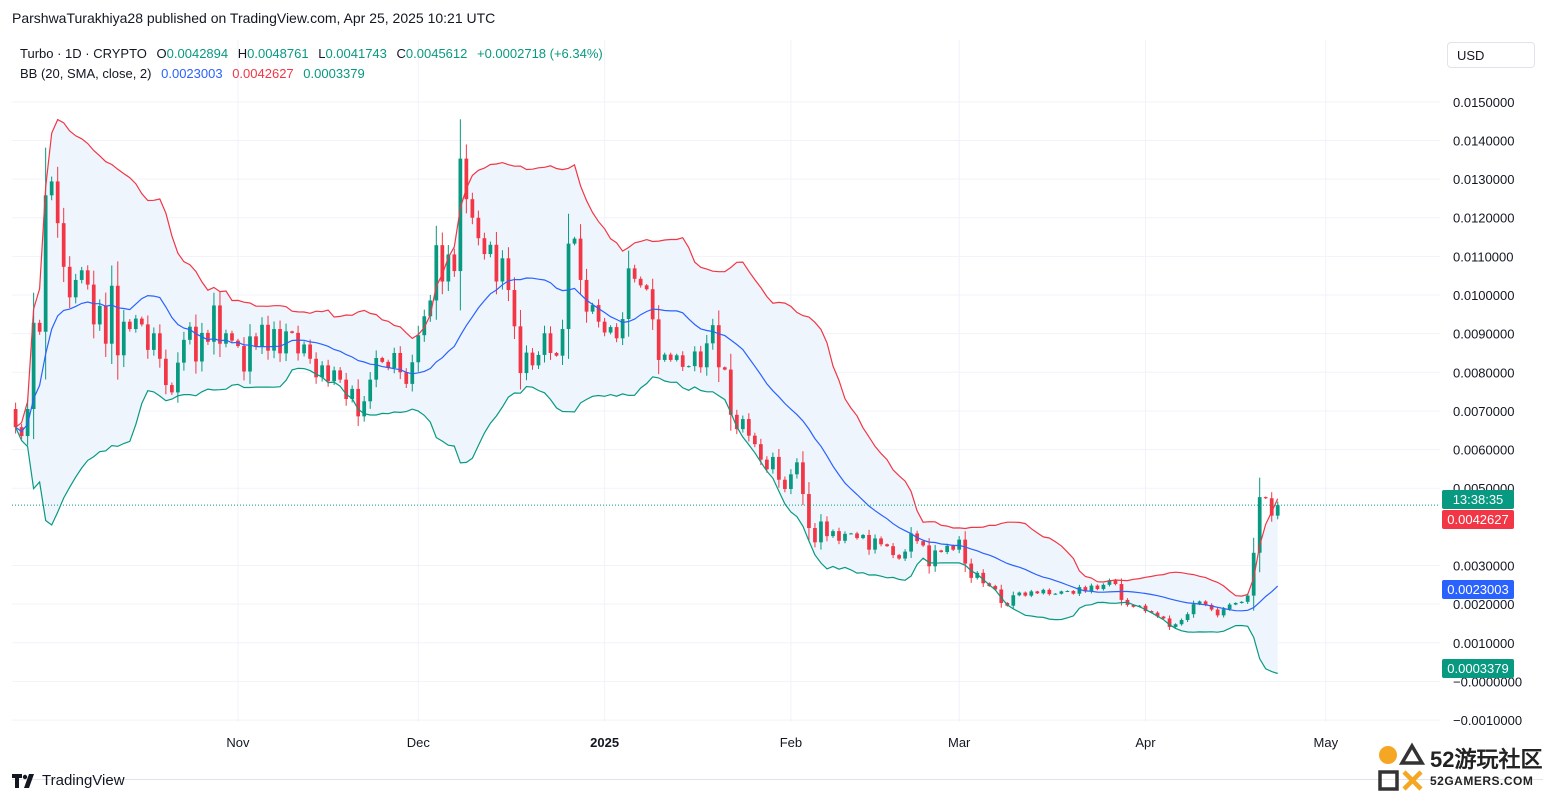  What do you see at coordinates (83, 53) in the screenshot?
I see `symbol-label: Turbo · 1D · CRYPTO` at bounding box center [83, 53].